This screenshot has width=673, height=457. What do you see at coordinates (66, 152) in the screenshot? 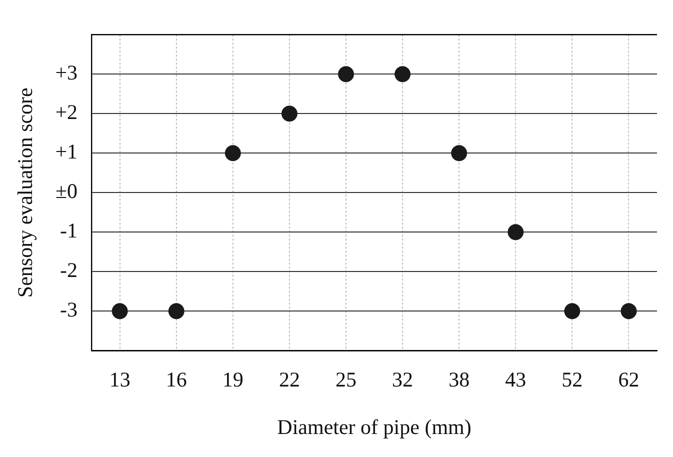
I see `y-tick-label: +1` at bounding box center [66, 152].